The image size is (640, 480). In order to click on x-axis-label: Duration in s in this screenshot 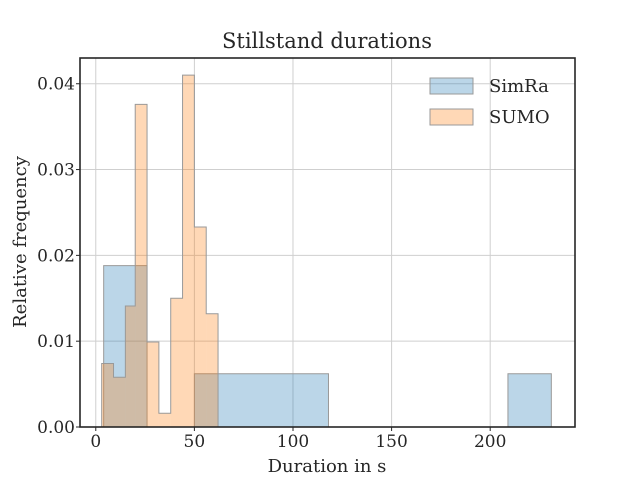, I will do `click(327, 466)`.